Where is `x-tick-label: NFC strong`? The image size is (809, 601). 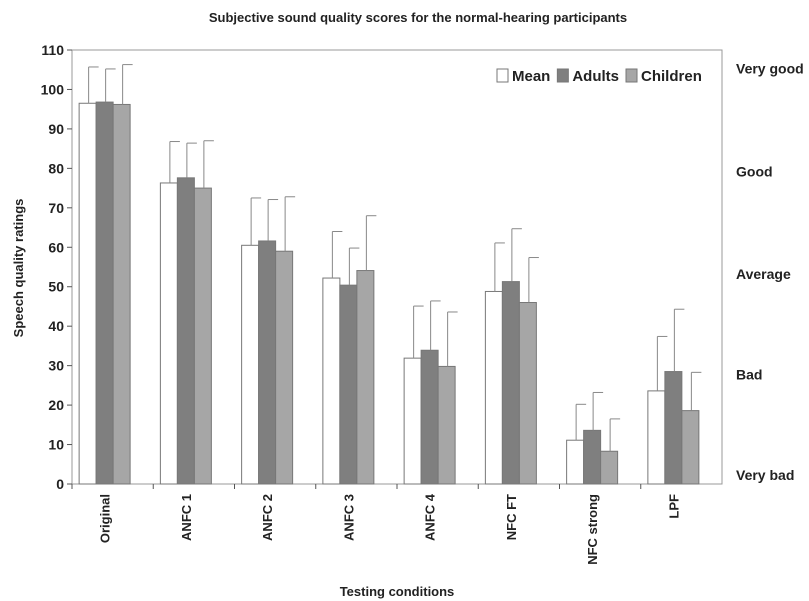
x-tick-label: NFC strong is located at coordinates (592, 529).